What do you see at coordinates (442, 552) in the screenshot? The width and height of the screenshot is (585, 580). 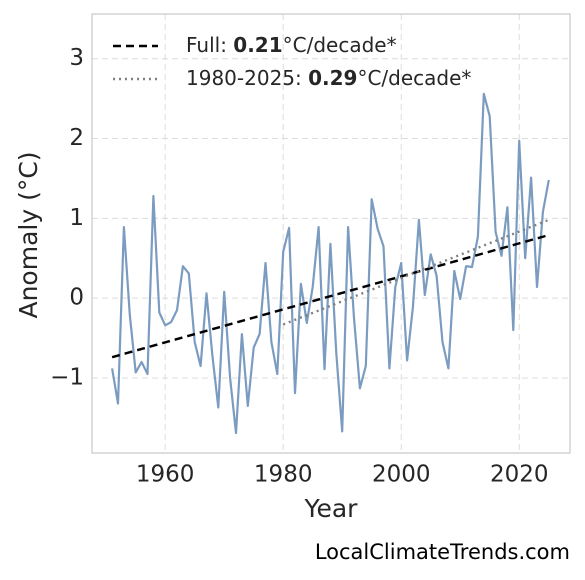 I see `source: LocalClimateTrends.com` at bounding box center [442, 552].